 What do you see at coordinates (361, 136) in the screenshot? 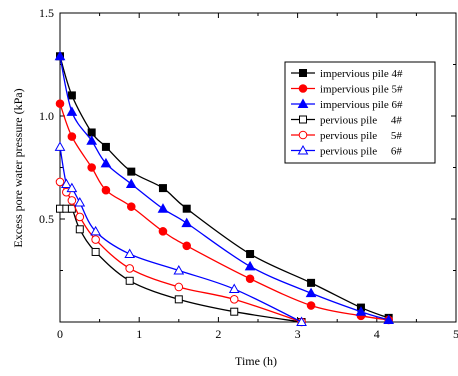
I see `legend-label: pervious pile 5#` at bounding box center [361, 136].